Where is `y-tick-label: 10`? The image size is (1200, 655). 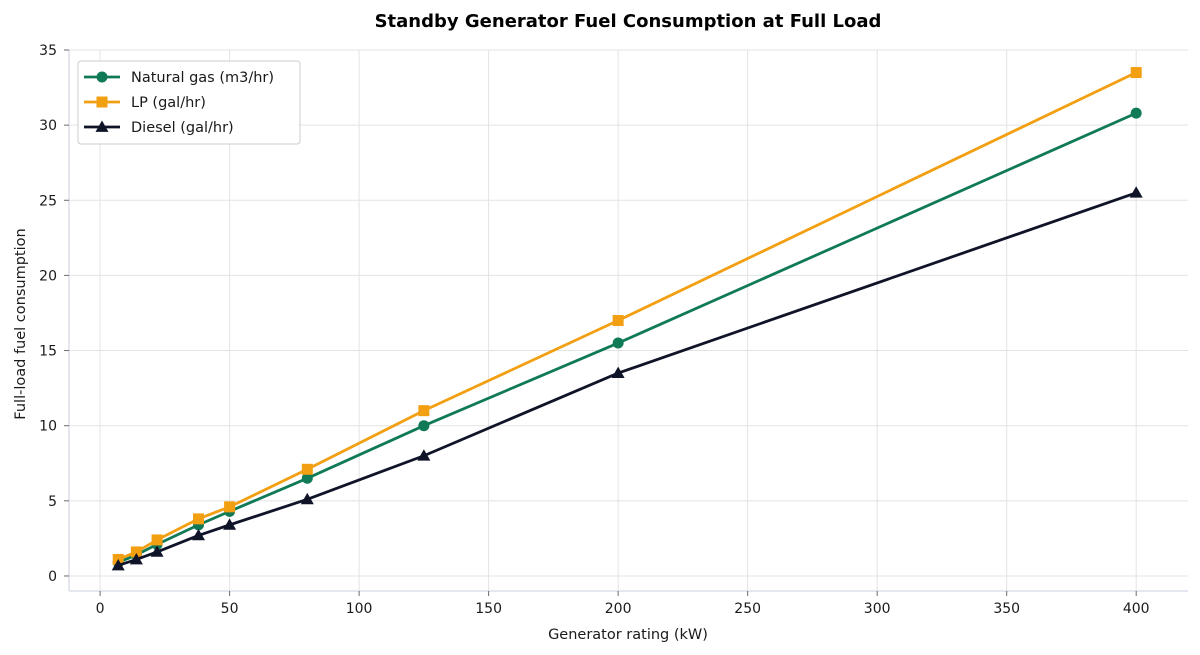 y-tick-label: 10 is located at coordinates (48, 427).